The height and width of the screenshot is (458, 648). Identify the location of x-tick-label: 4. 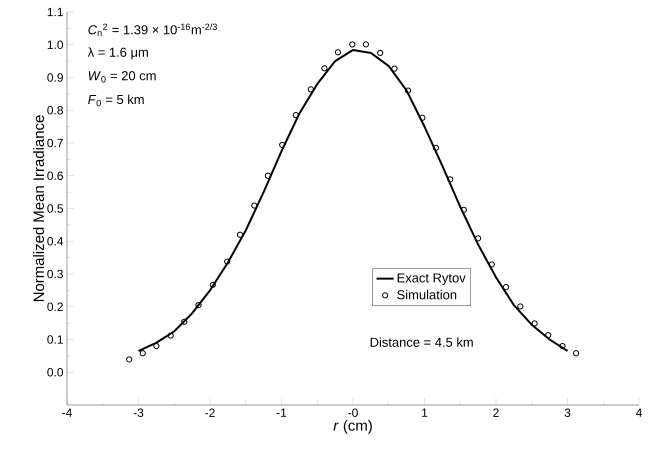
(639, 412).